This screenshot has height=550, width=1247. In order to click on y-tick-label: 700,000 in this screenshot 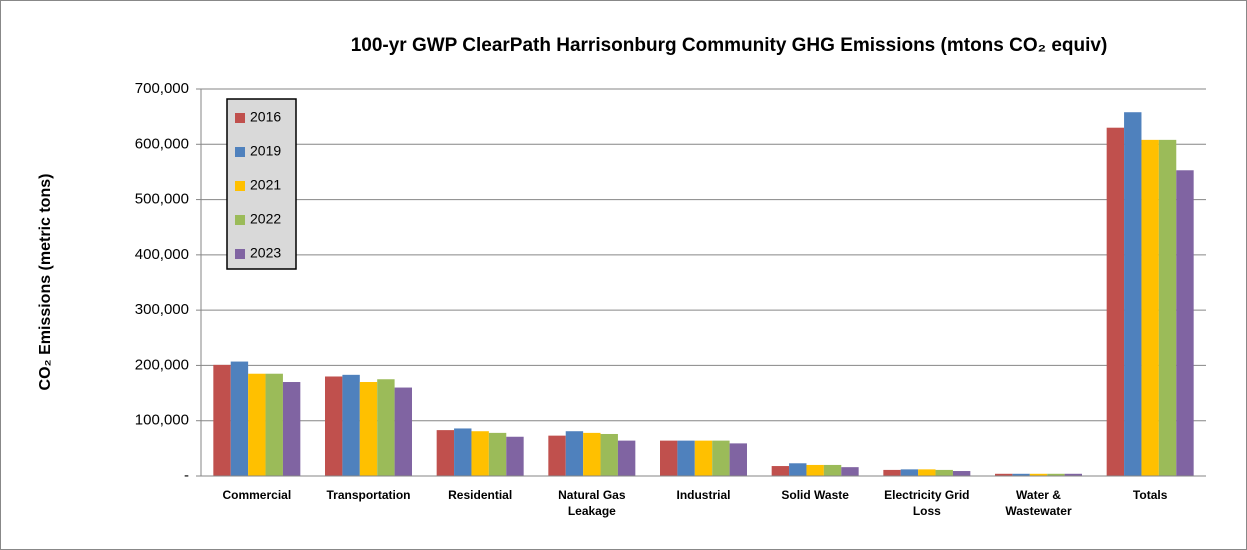, I will do `click(162, 88)`.